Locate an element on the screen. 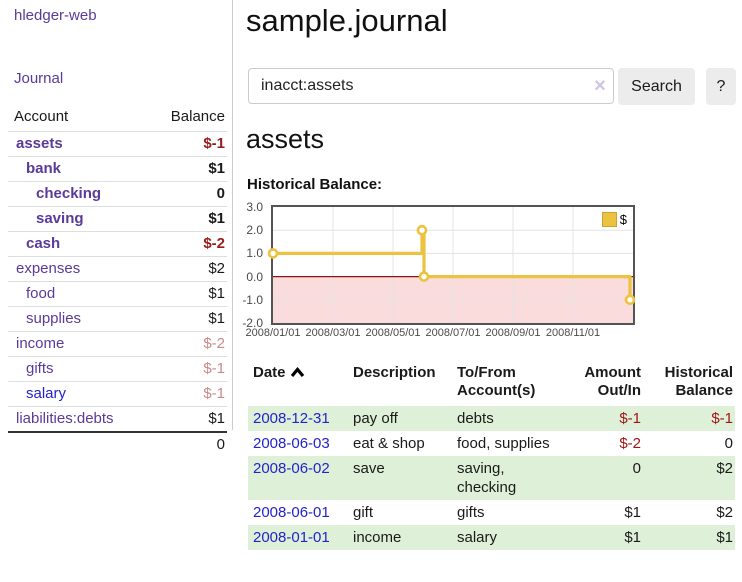  accounts-header-balance: Balance is located at coordinates (197, 116).